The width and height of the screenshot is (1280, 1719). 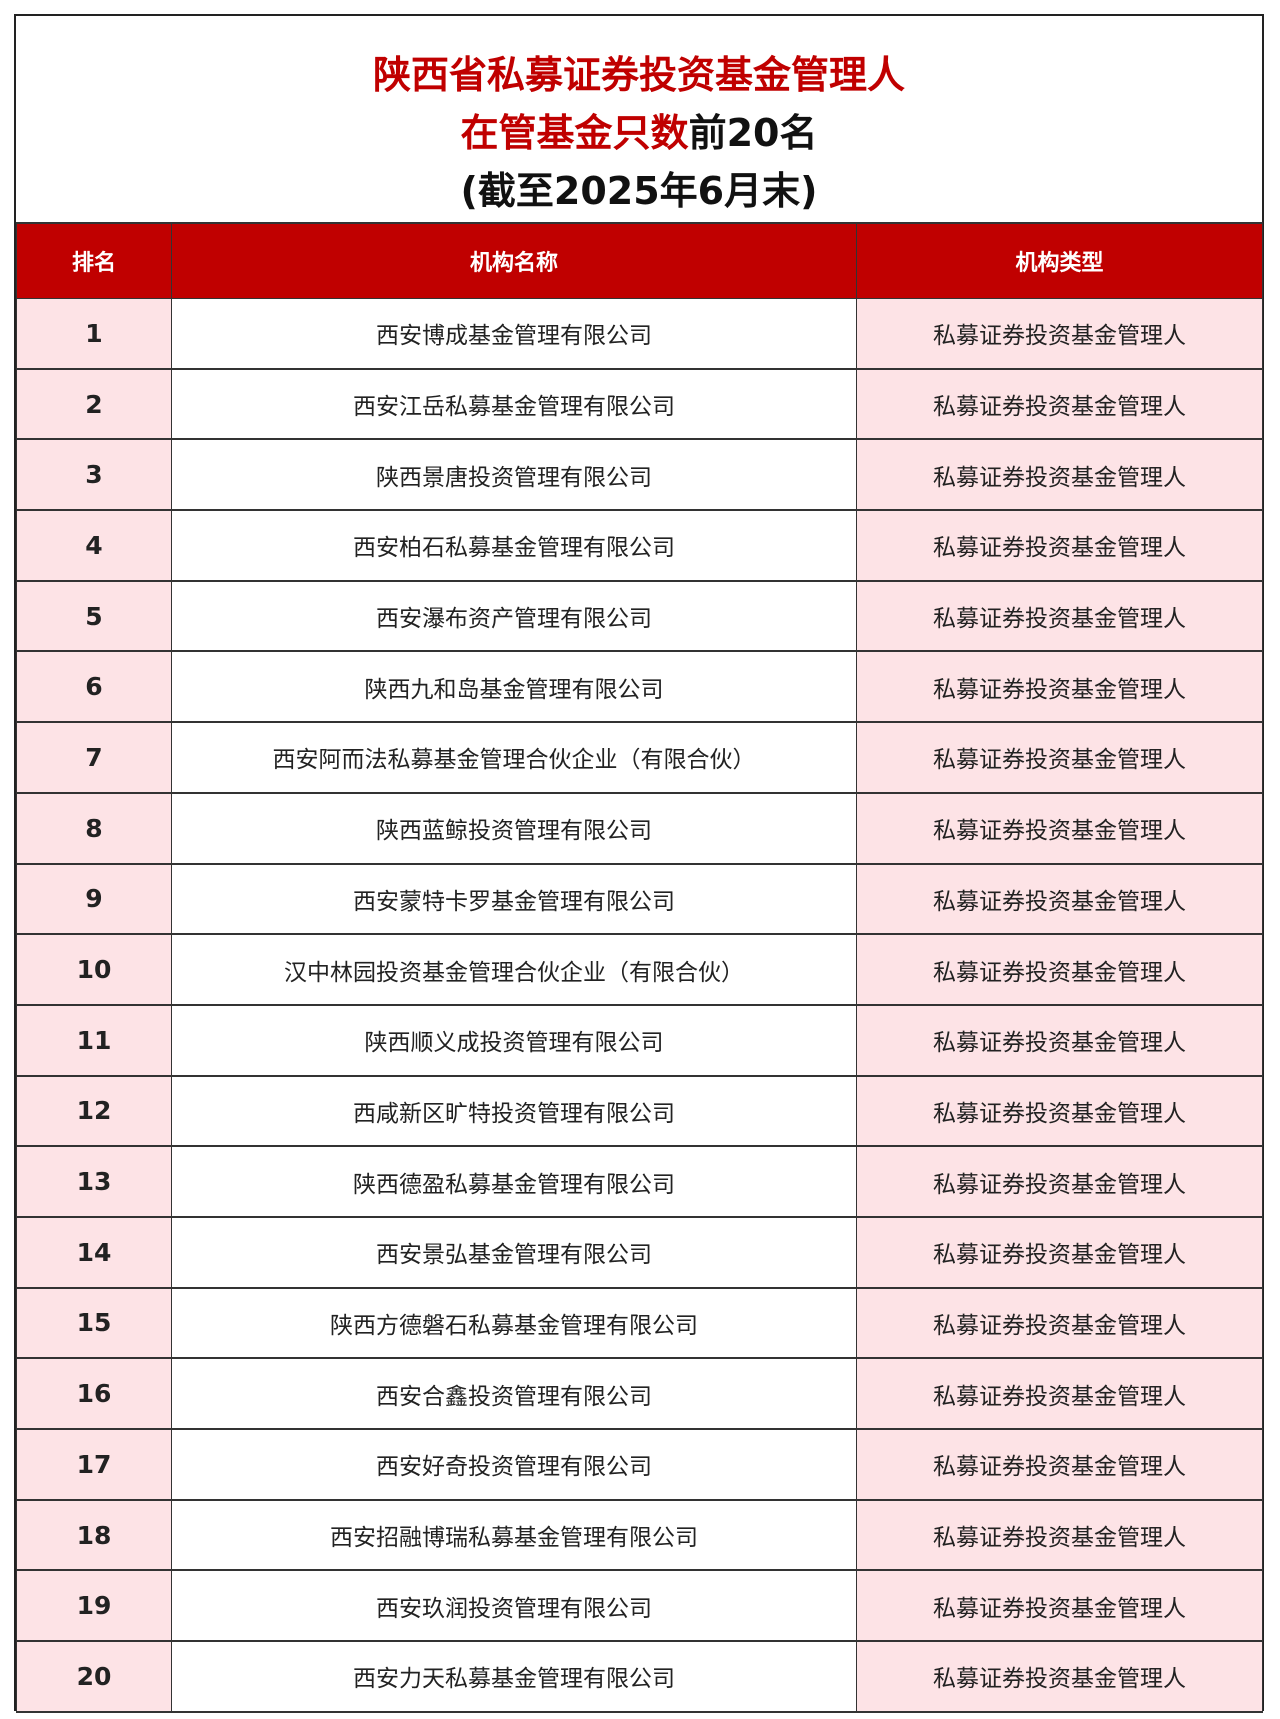 I want to click on rank-cell: 10, so click(x=94, y=969).